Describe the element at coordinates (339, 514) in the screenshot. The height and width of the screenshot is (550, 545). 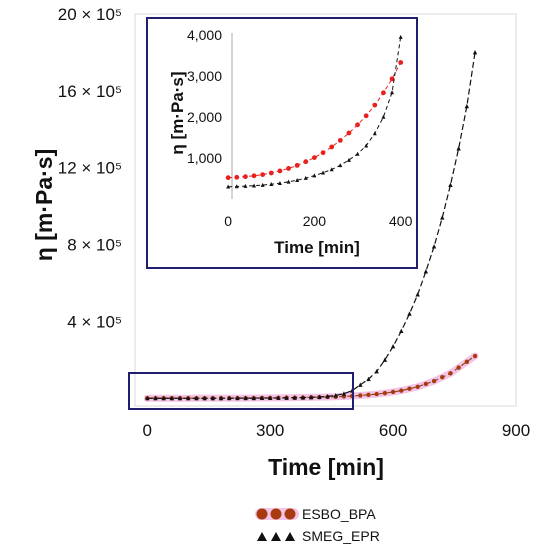
I see `legend-label-esbo: ESBO_BPA` at that location.